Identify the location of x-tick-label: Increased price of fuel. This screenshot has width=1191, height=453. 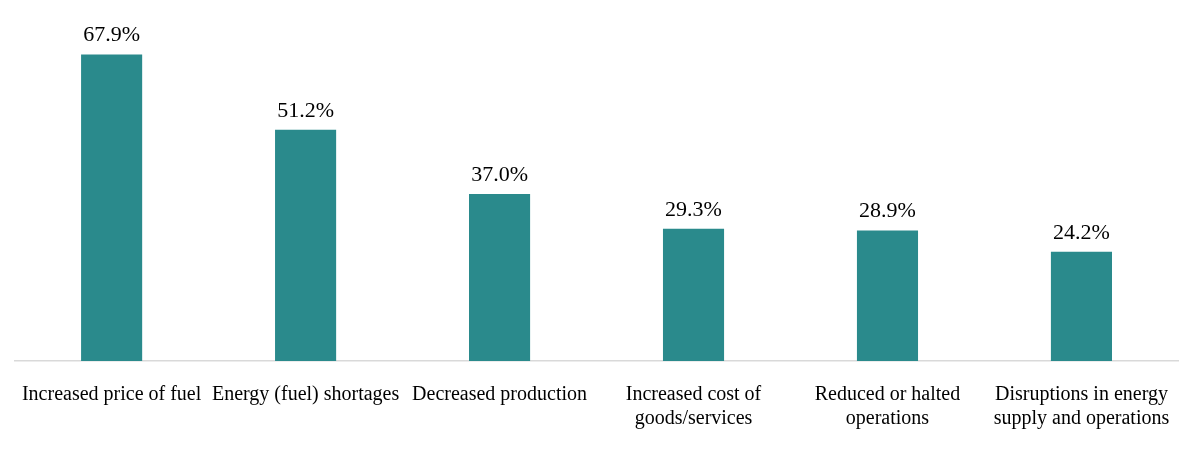
(111, 394).